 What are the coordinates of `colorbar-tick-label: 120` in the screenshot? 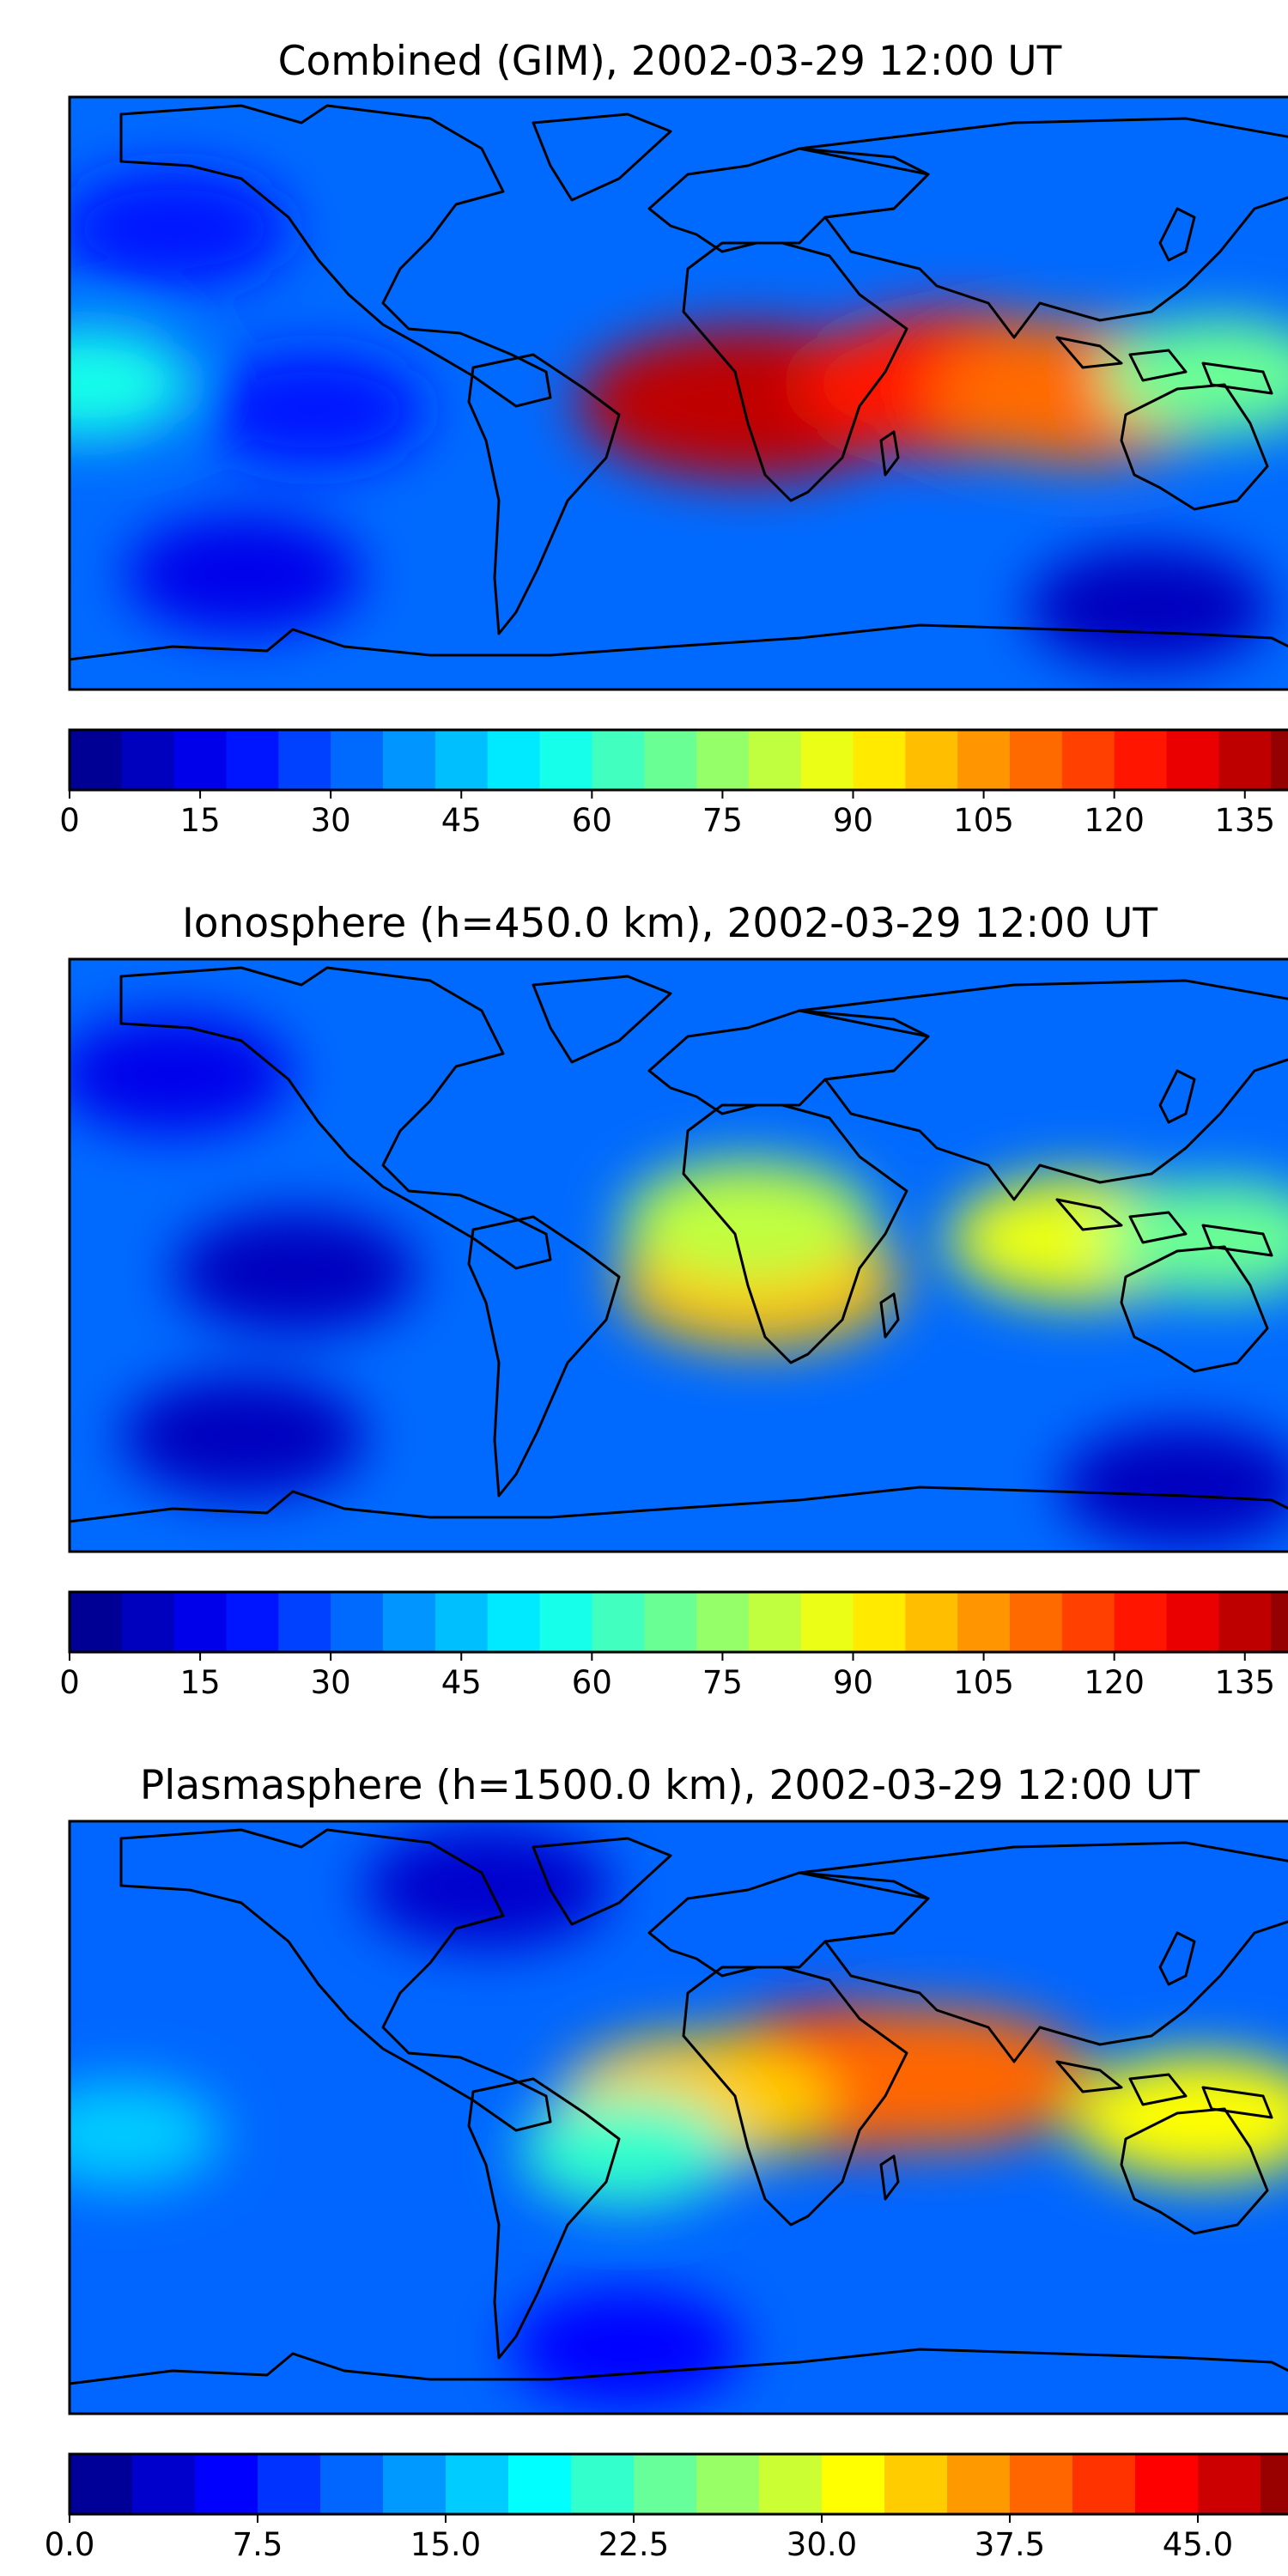 It's located at (1114, 821).